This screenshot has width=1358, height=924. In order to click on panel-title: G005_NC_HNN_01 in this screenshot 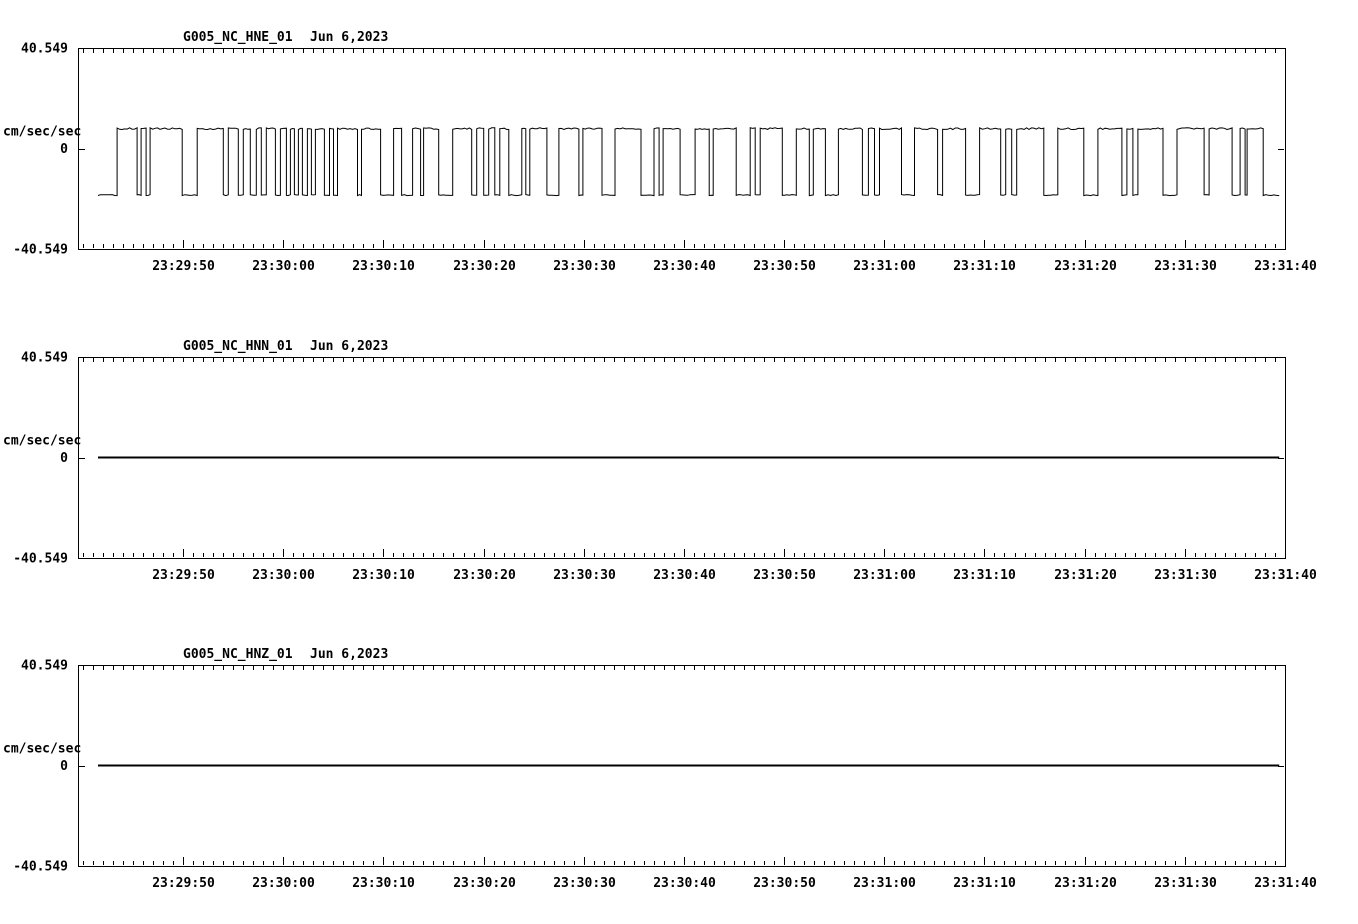, I will do `click(238, 346)`.